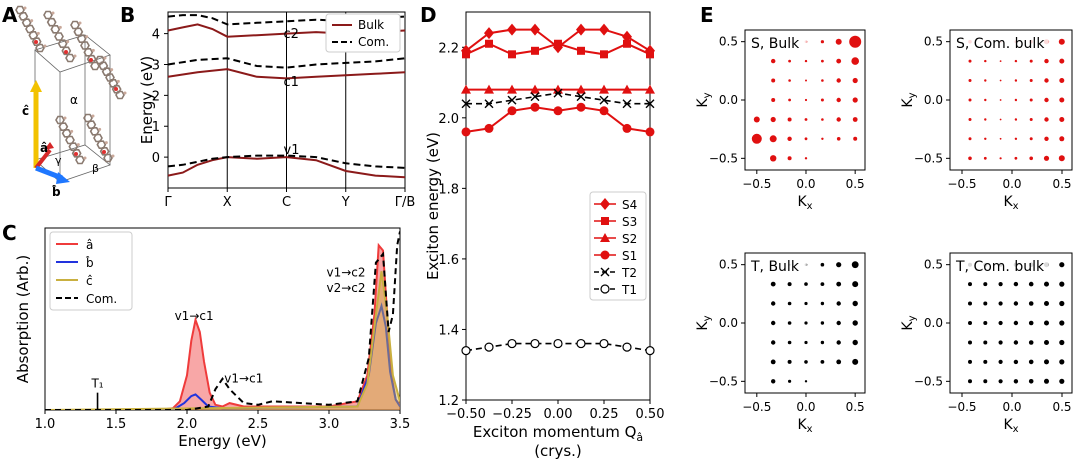 The image size is (1079, 464). What do you see at coordinates (961, 184) in the screenshot?
I see `x-tick-label: −0.5` at bounding box center [961, 184].